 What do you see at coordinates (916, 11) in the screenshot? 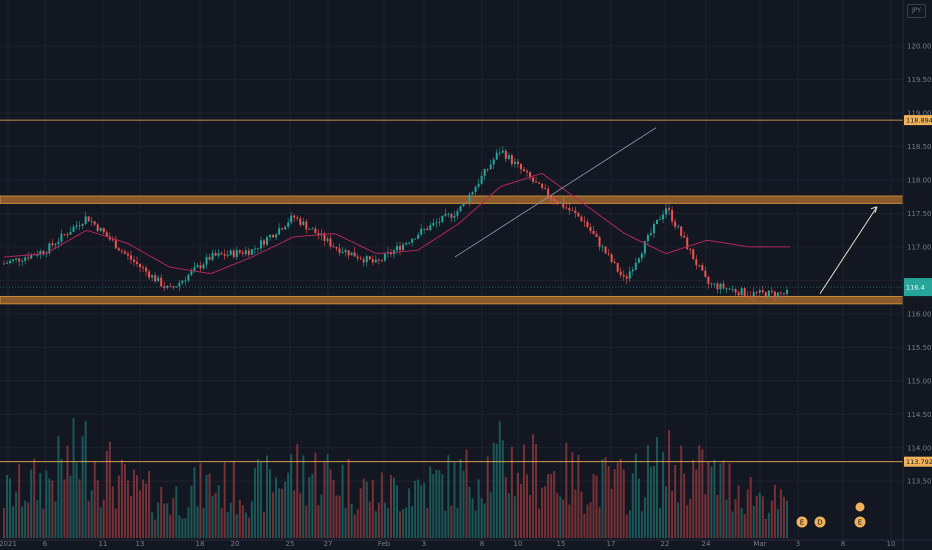
I see `currency-badge: JPY` at bounding box center [916, 11].